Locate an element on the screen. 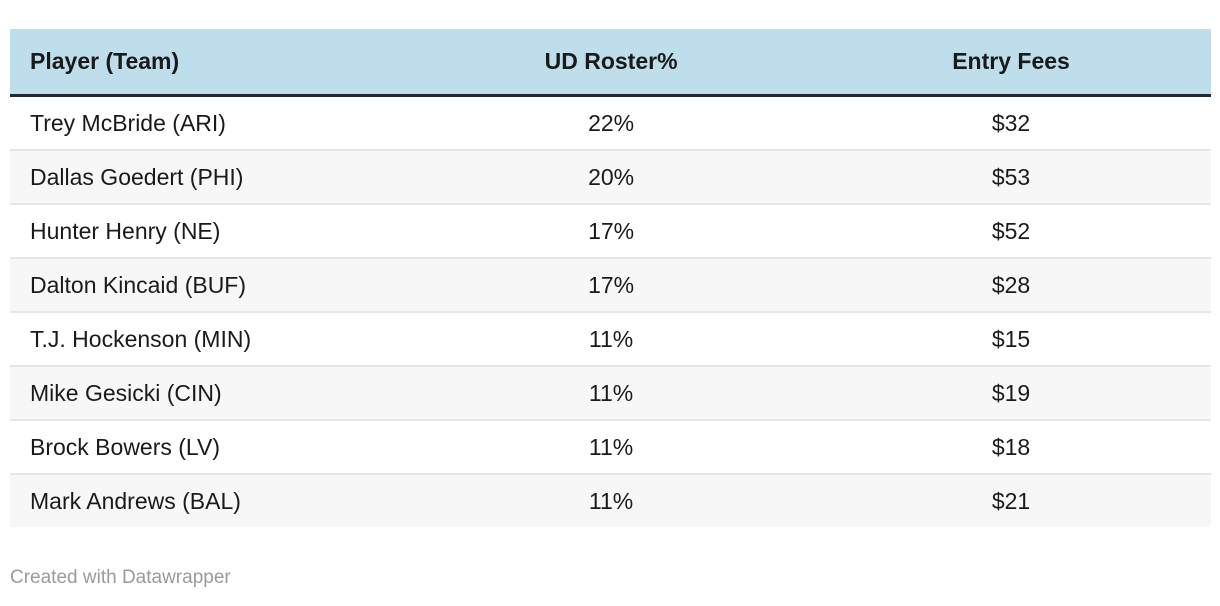 The height and width of the screenshot is (606, 1220). datawrapper-credit-link: Created with Datawrapper is located at coordinates (120, 577).